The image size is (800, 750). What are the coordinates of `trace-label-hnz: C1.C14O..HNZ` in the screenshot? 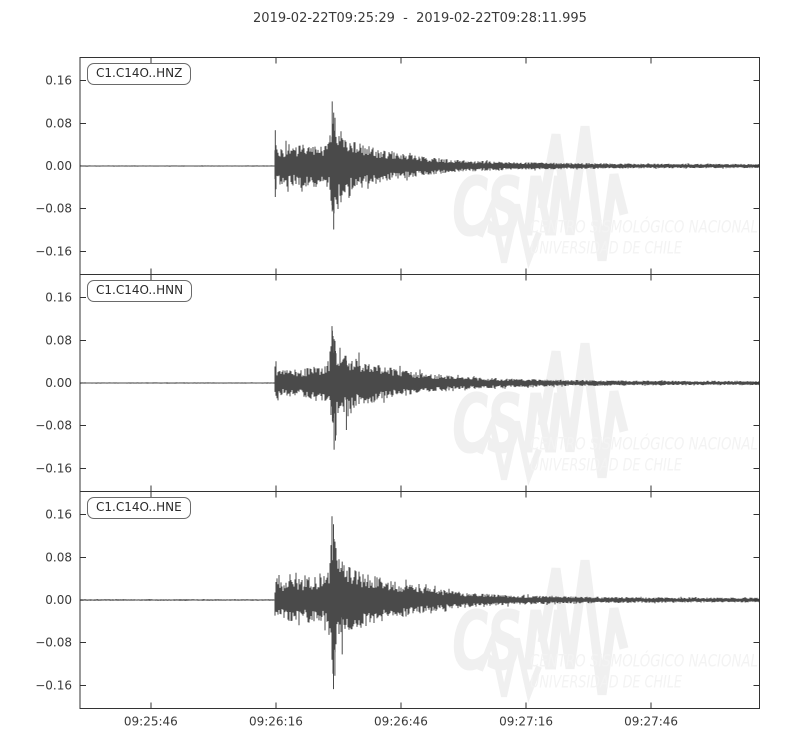 It's located at (139, 74).